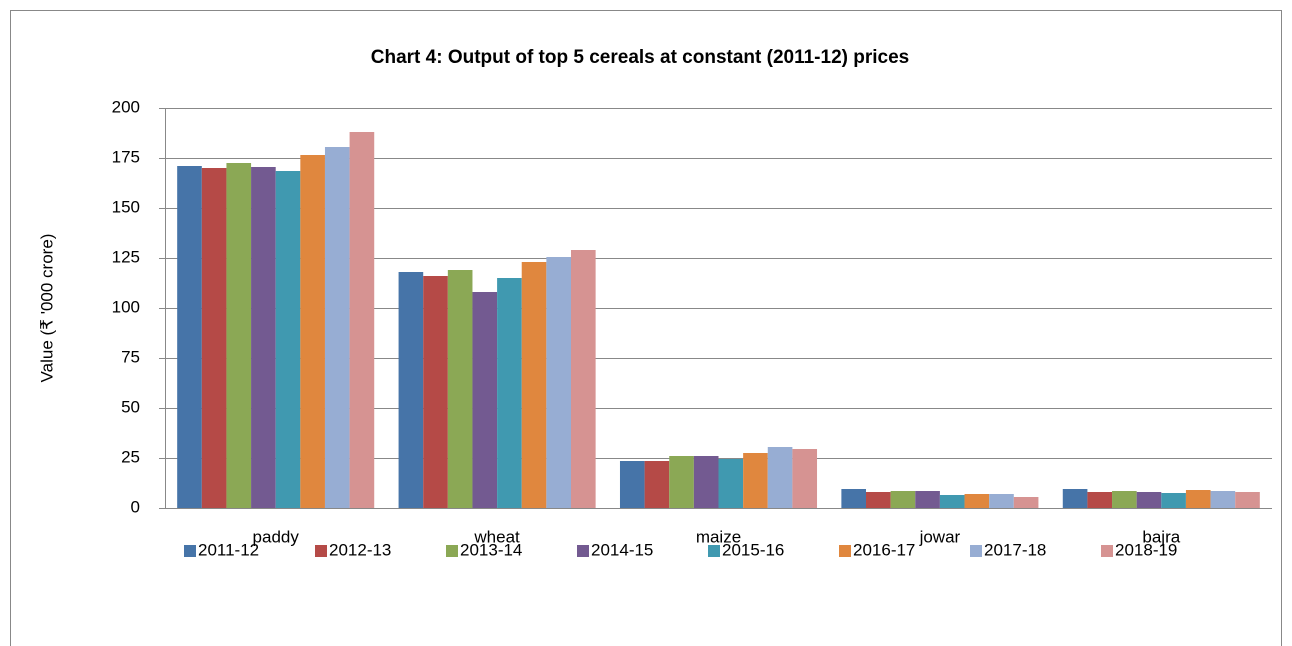 The width and height of the screenshot is (1292, 646). Describe the element at coordinates (496, 536) in the screenshot. I see `x-tick-label: wheat` at that location.